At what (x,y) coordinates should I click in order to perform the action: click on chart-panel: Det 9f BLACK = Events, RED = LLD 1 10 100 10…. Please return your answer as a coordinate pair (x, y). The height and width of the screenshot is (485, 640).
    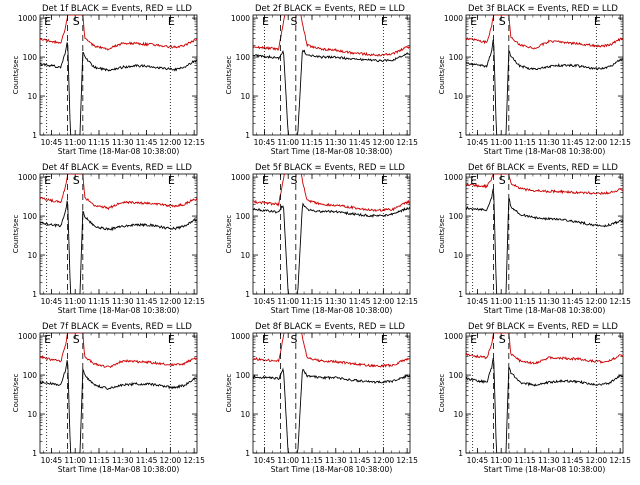
    Looking at the image, I should click on (534, 398).